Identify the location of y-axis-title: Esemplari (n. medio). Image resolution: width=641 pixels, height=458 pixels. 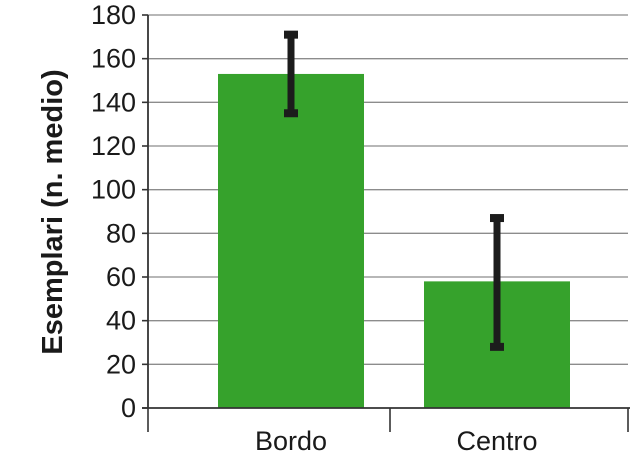
(53, 211).